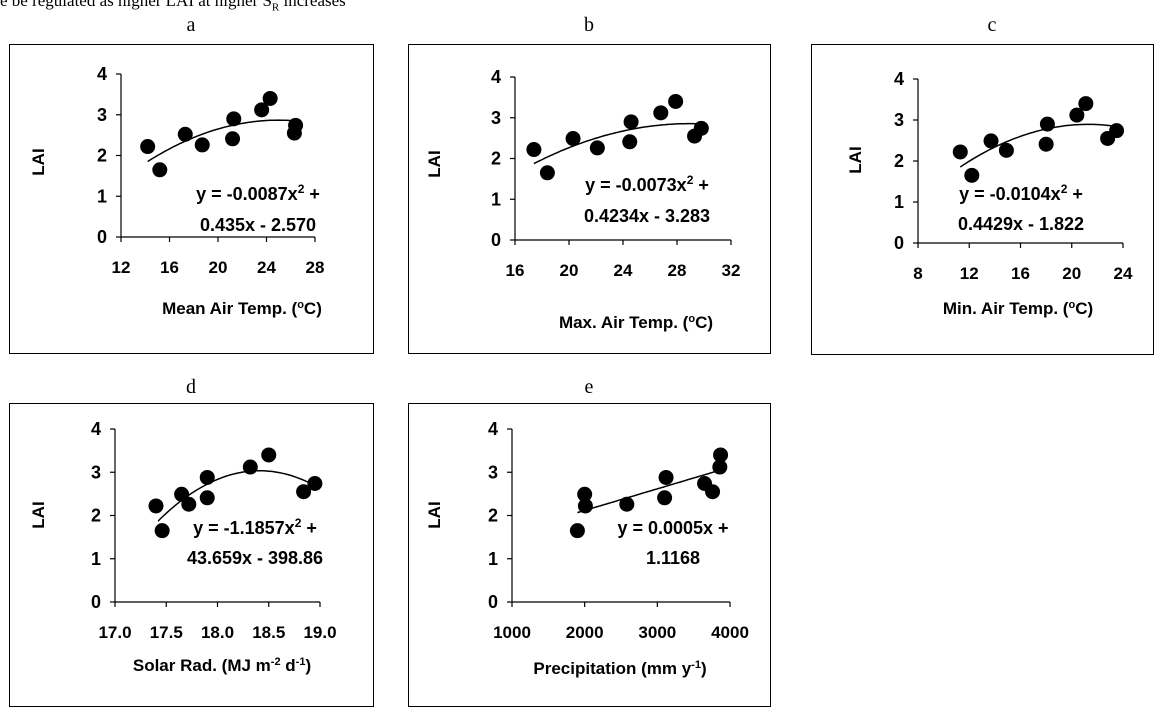  Describe the element at coordinates (1006, 308) in the screenshot. I see `x-axis-label-text: Min. Air Temp. (` at that location.